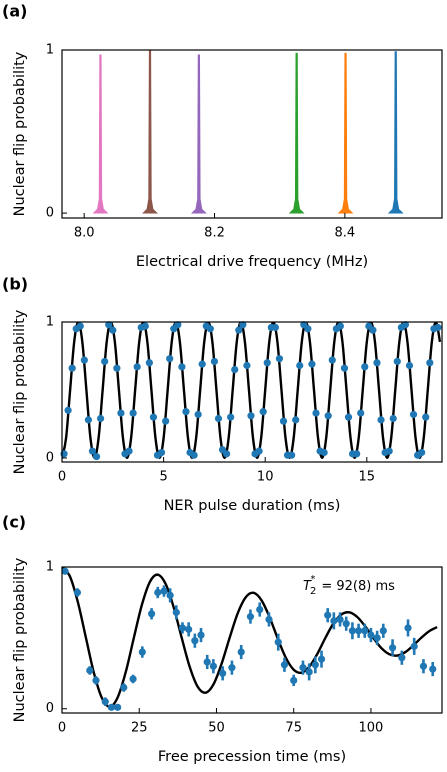 The height and width of the screenshot is (772, 447). What do you see at coordinates (313, 591) in the screenshot?
I see `annotation-subscript: 2` at bounding box center [313, 591].